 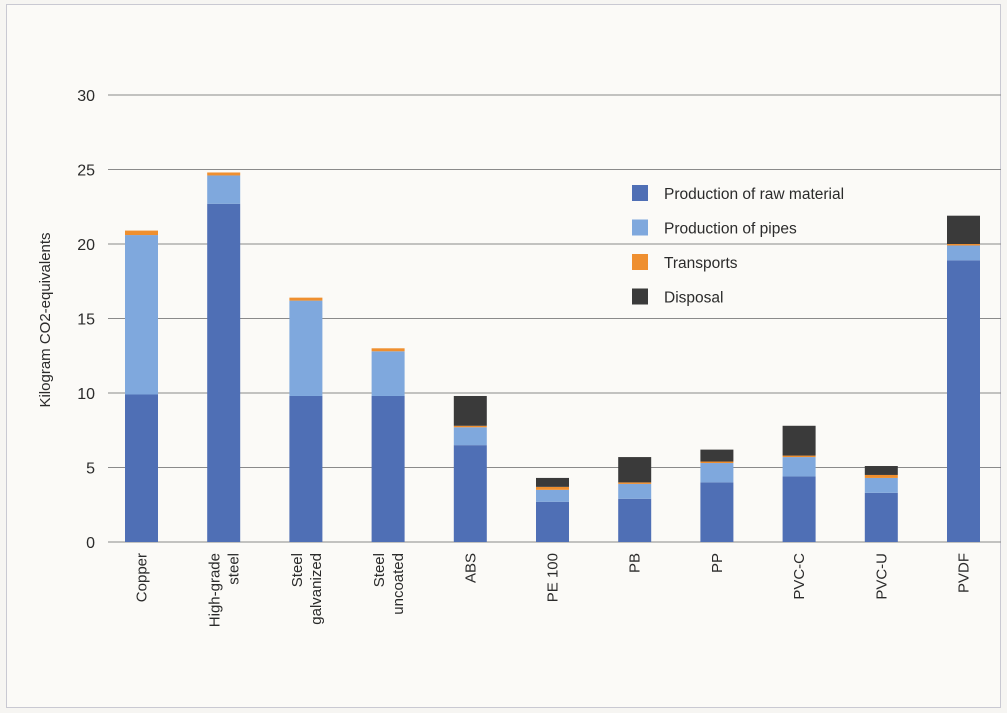 What do you see at coordinates (86, 394) in the screenshot?
I see `y-tick-label: 10` at bounding box center [86, 394].